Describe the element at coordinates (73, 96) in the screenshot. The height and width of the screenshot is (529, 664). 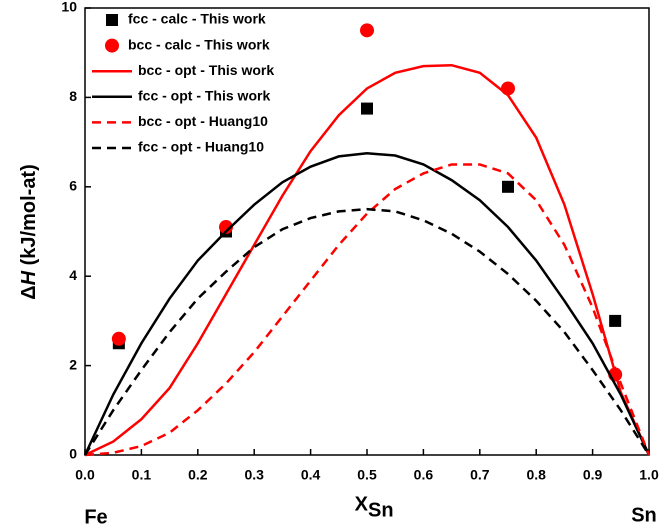
I see `y-tick-label: 8` at that location.